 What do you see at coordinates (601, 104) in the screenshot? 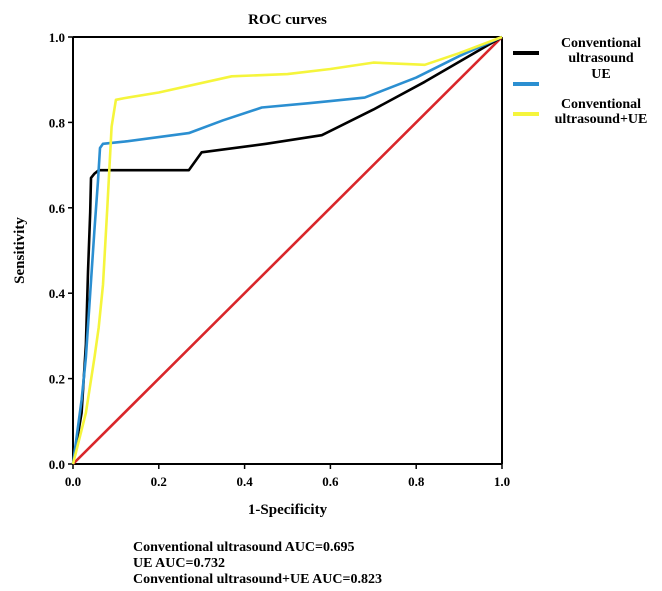
I see `legend-label-2: Conventional` at bounding box center [601, 104].